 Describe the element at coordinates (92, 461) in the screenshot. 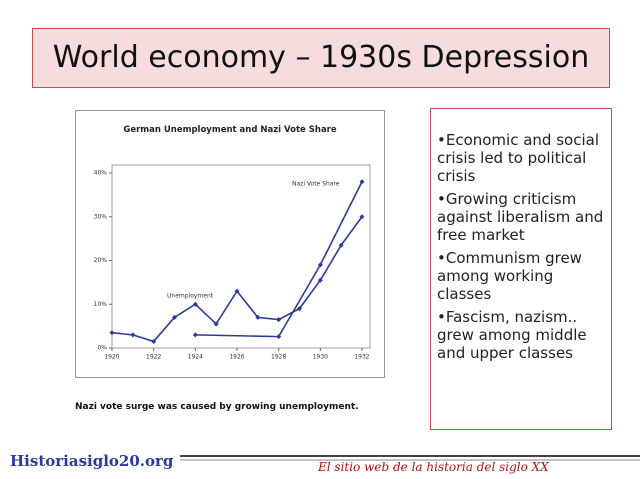

I see `footer-site: Historiasiglo20.org` at that location.